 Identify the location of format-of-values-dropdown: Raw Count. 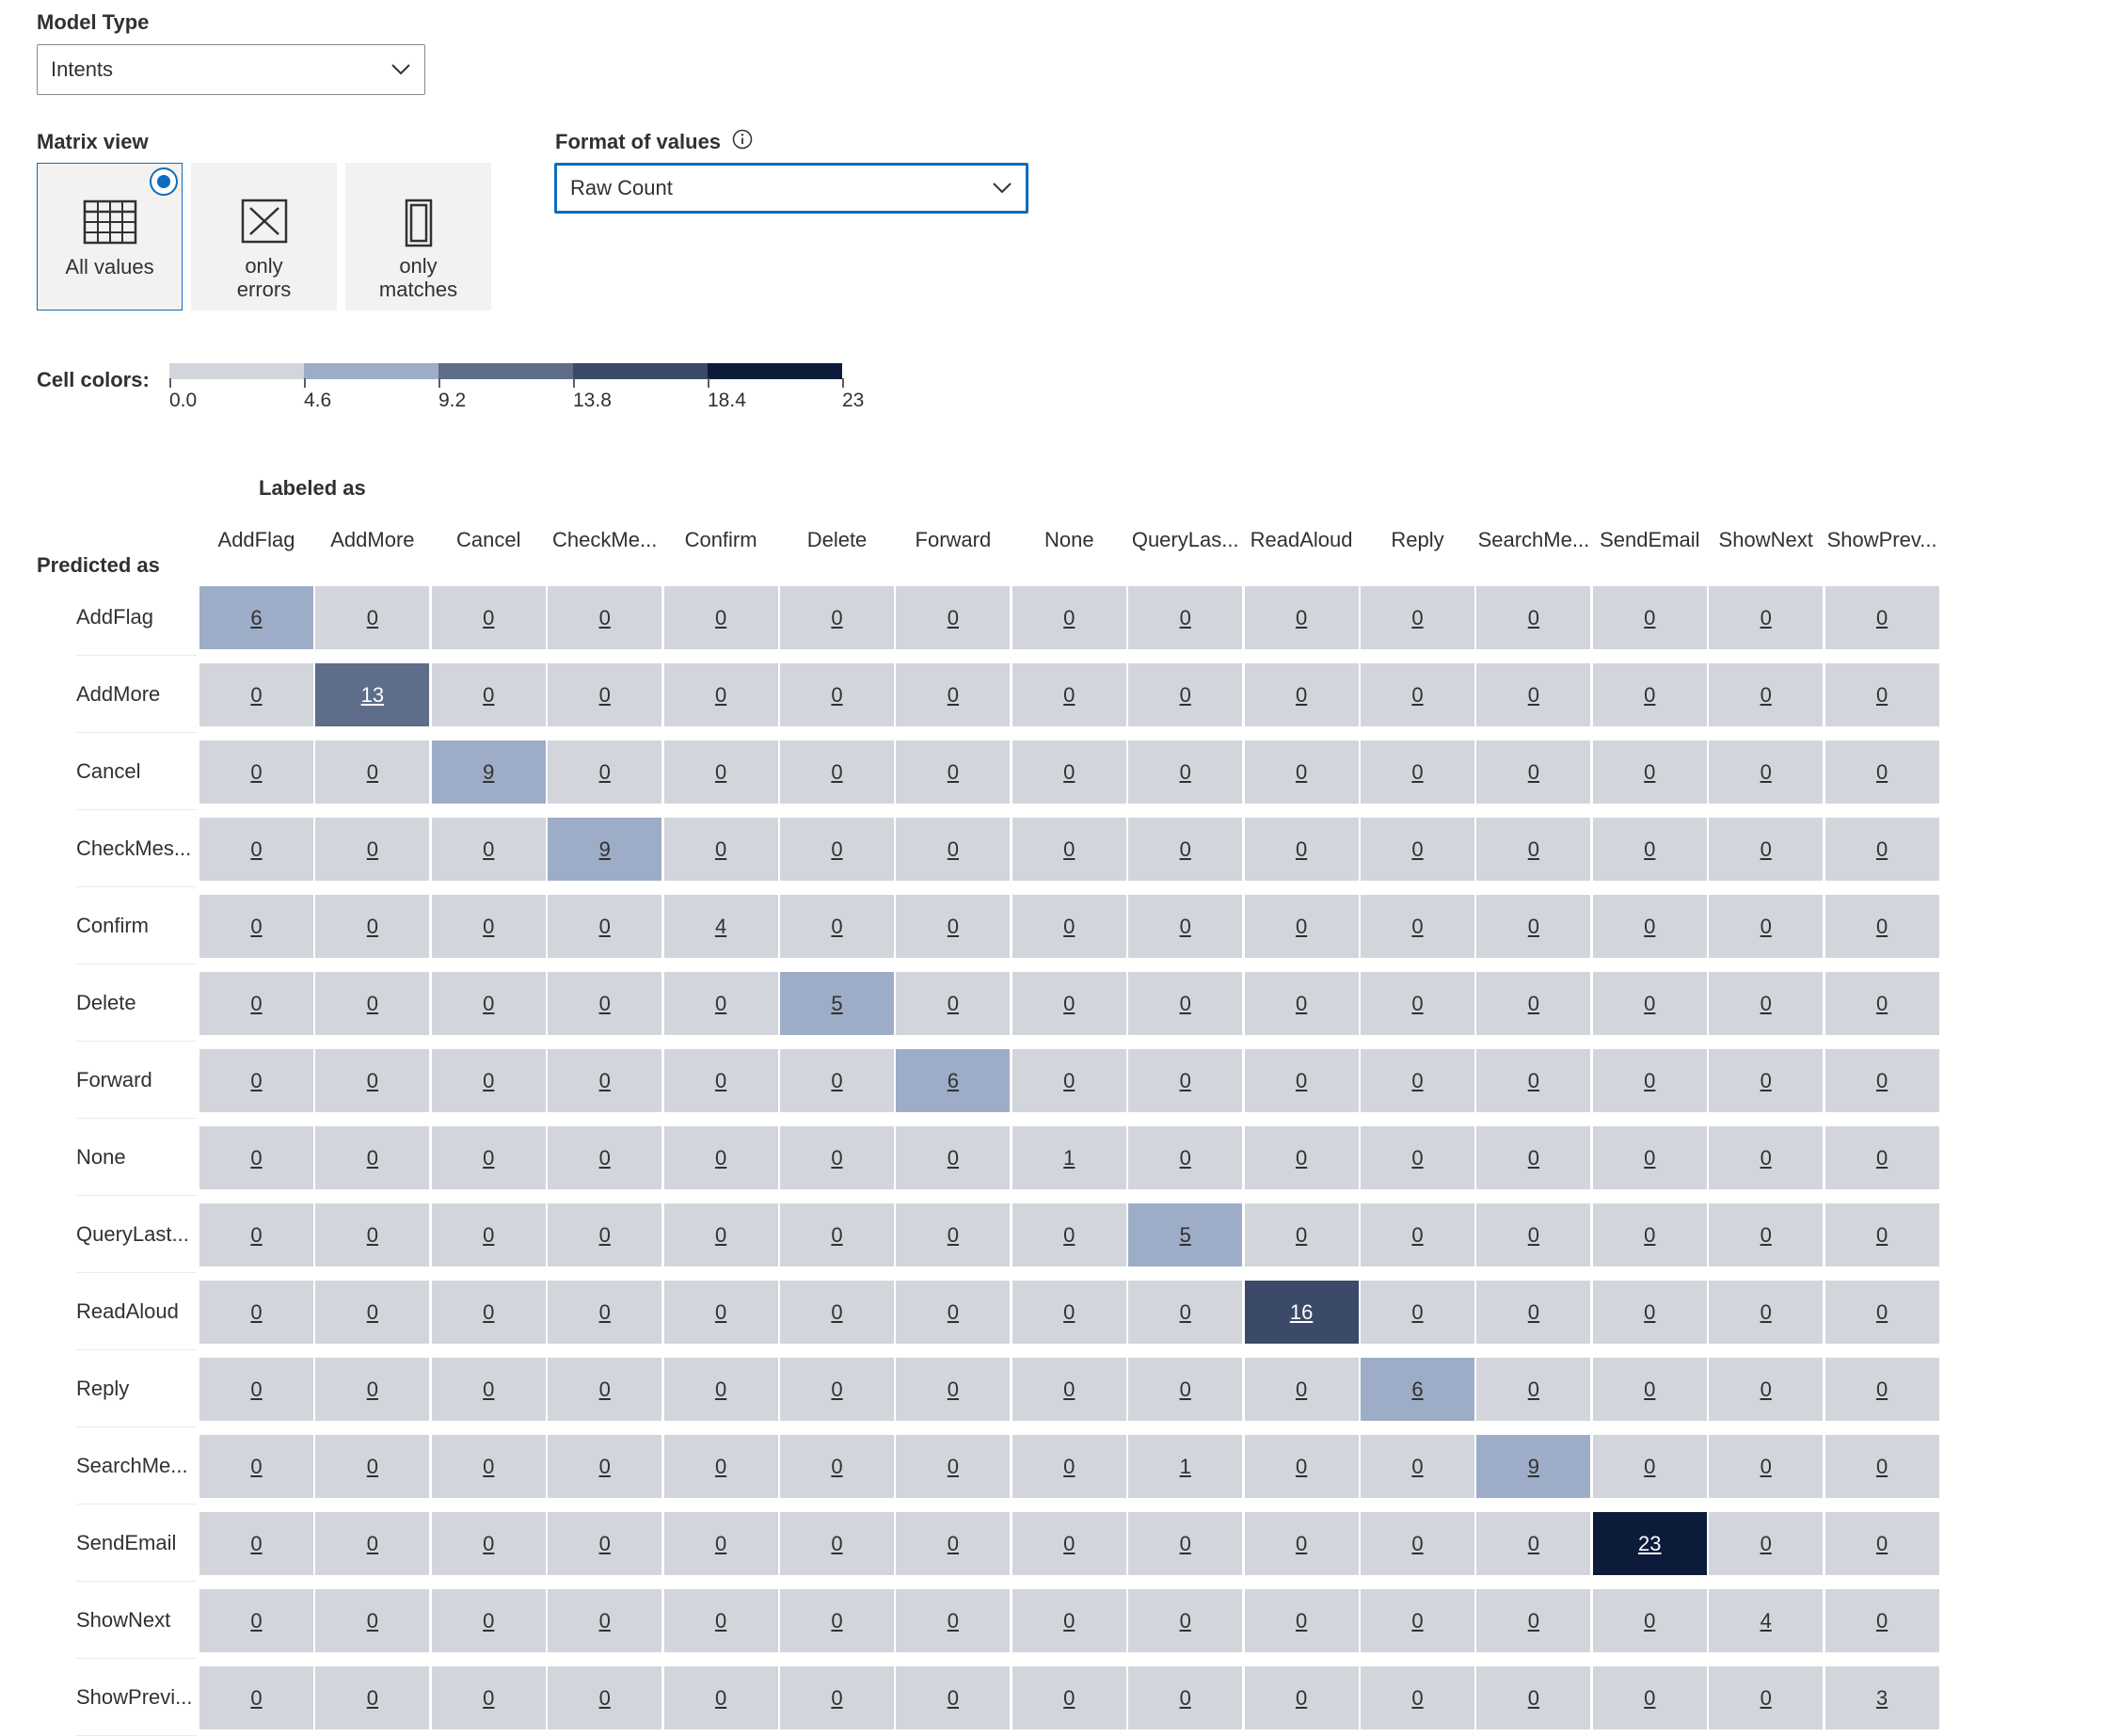
(791, 188).